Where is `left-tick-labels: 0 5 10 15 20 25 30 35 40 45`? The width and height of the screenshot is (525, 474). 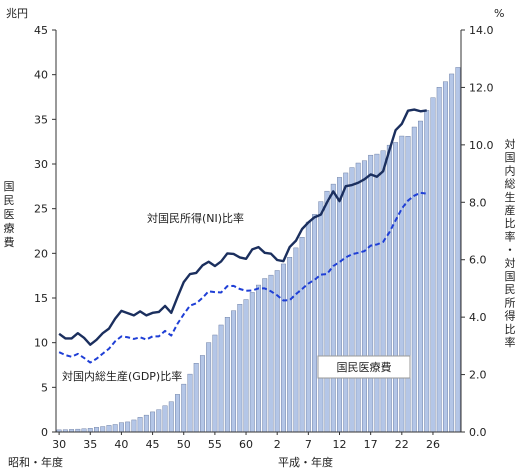
left-tick-labels: 0 5 10 15 20 25 30 35 40 45 is located at coordinates (45, 231).